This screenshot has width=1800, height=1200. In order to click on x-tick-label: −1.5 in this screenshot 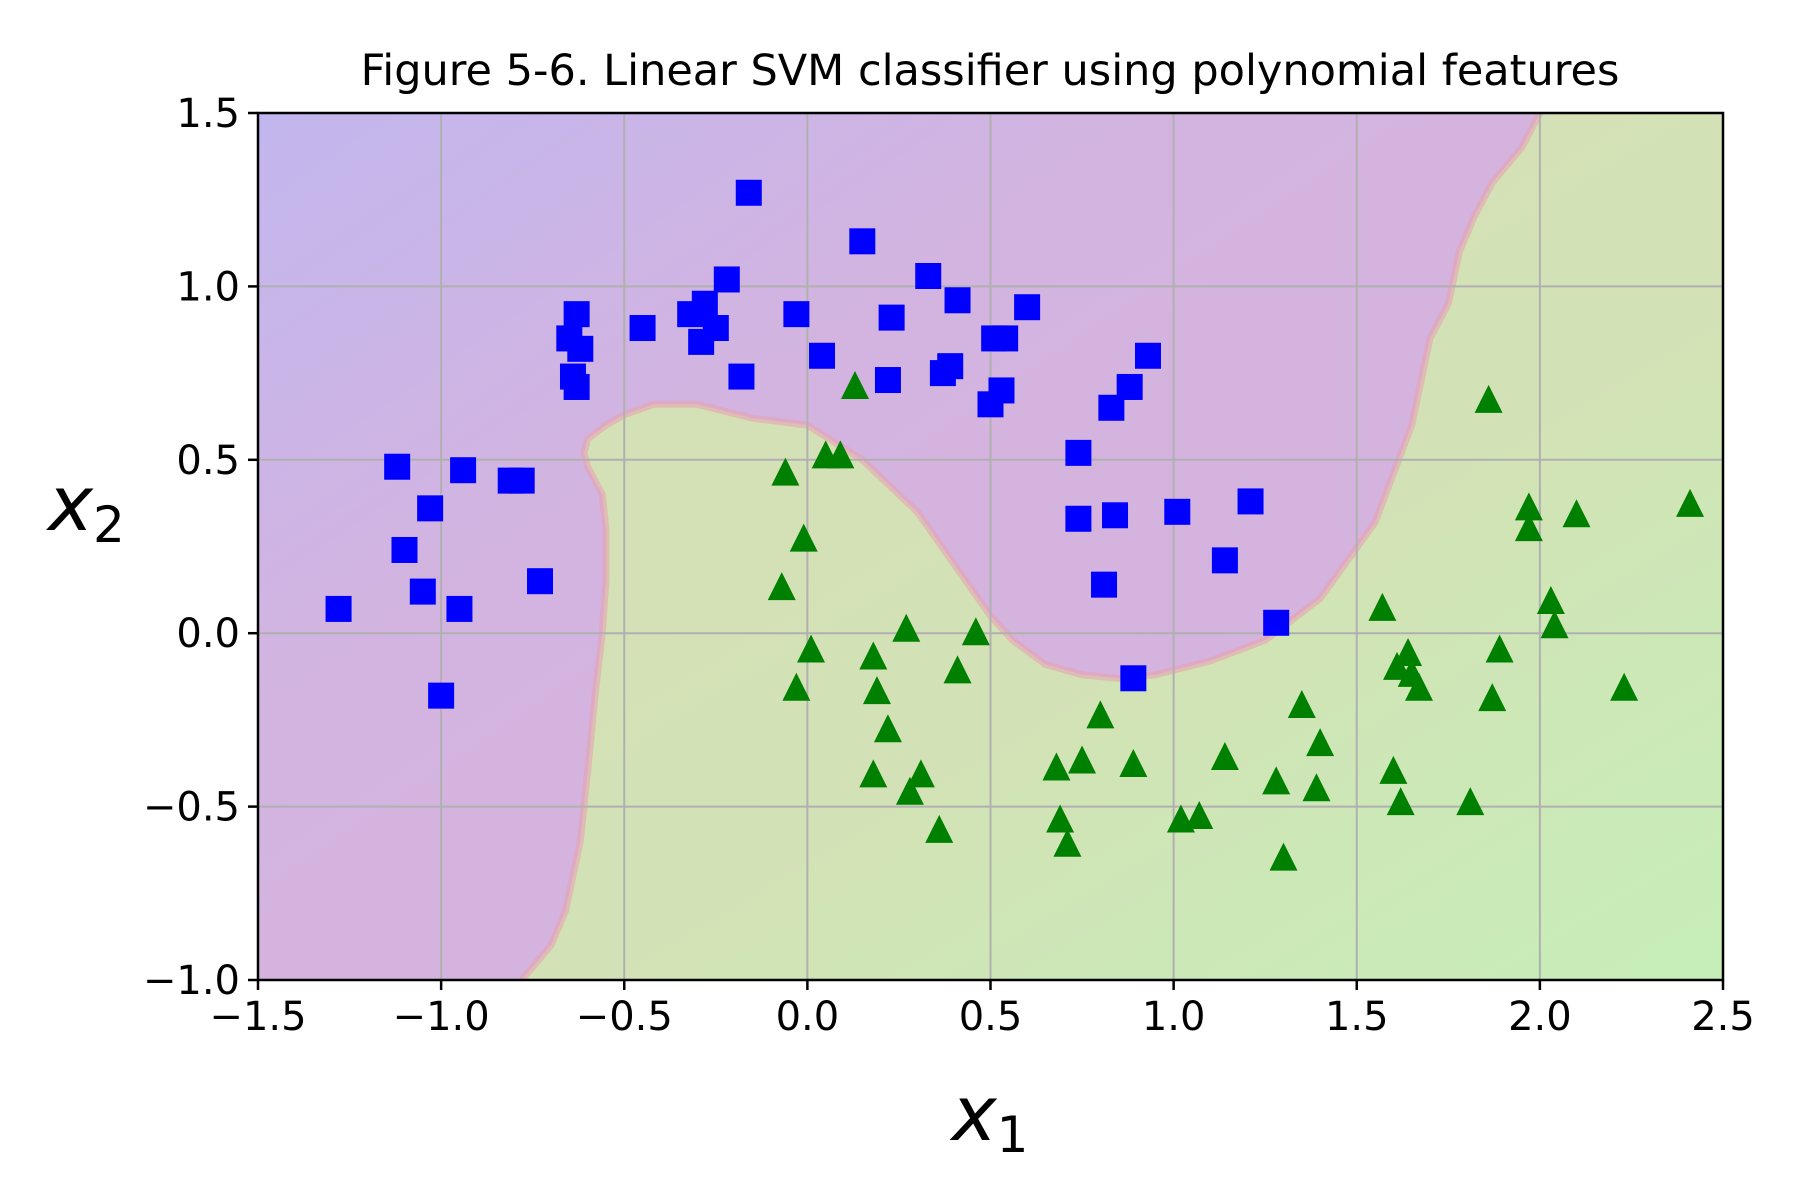, I will do `click(257, 1017)`.